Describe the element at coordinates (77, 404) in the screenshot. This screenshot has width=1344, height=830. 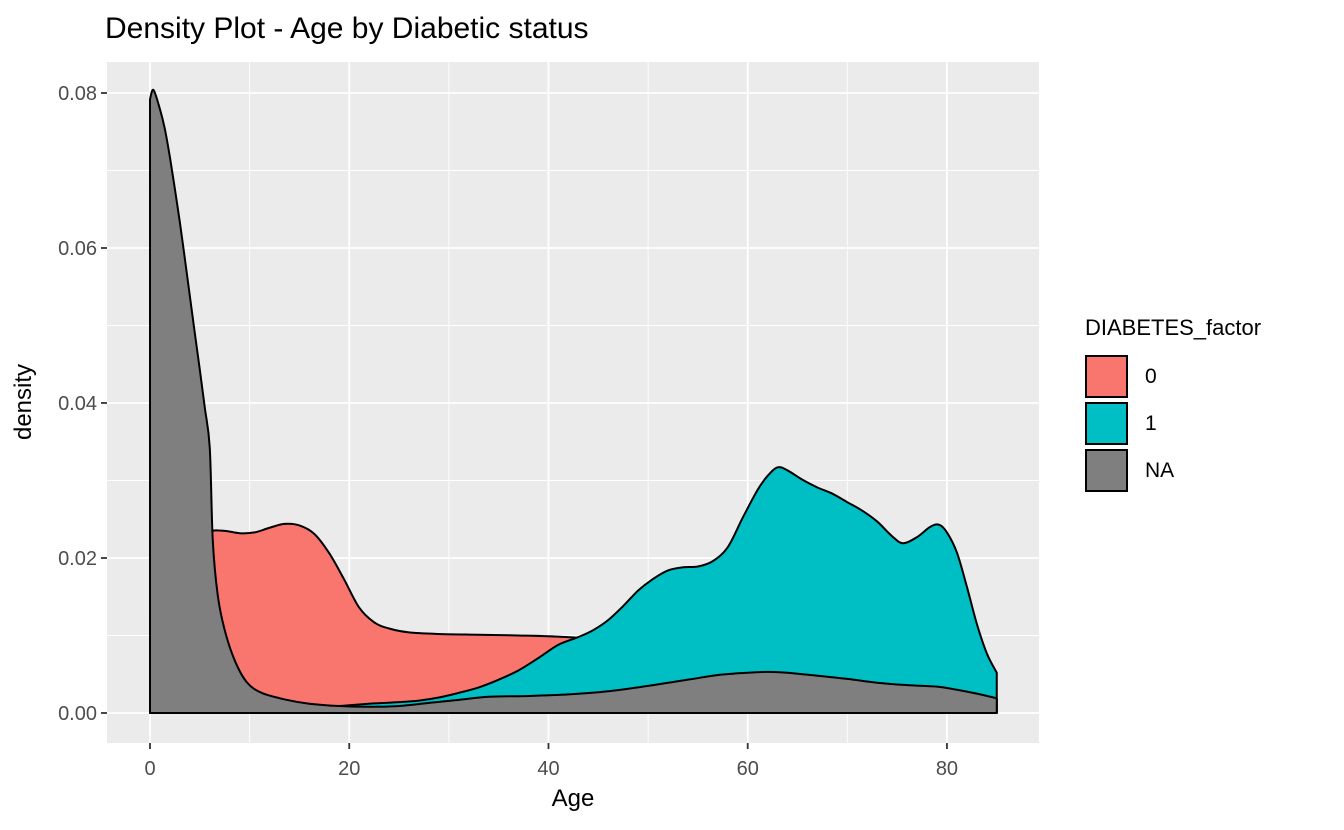
I see `y-tick-label: 0.04` at that location.